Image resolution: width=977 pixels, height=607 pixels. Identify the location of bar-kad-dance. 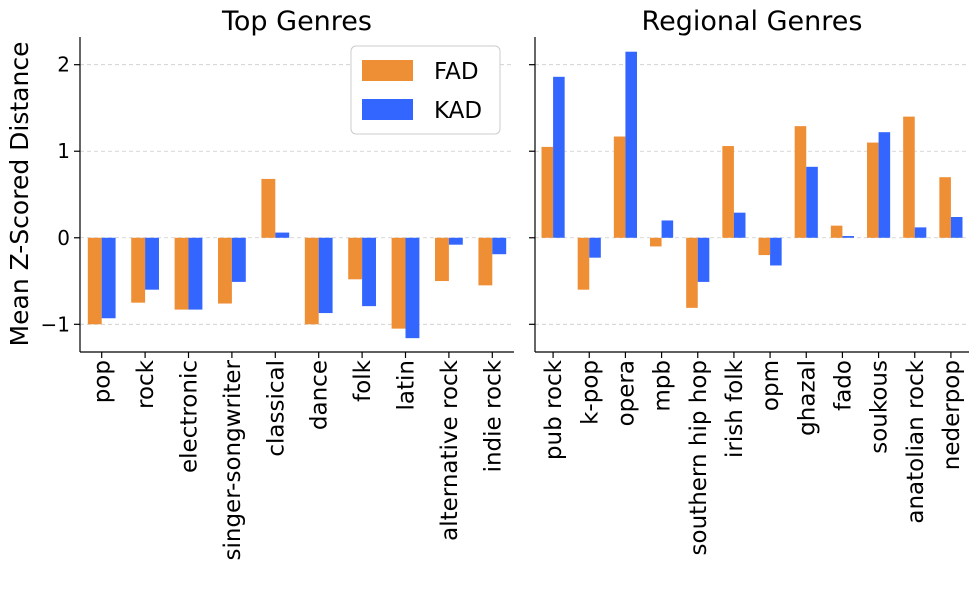
(325, 275).